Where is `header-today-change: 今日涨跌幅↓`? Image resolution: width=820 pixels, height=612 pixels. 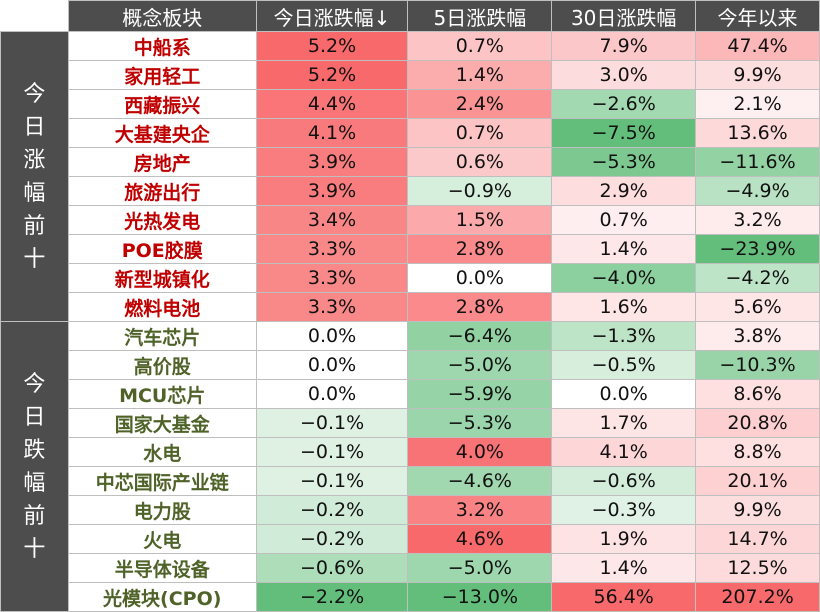
header-today-change: 今日涨跌幅↓ is located at coordinates (332, 16).